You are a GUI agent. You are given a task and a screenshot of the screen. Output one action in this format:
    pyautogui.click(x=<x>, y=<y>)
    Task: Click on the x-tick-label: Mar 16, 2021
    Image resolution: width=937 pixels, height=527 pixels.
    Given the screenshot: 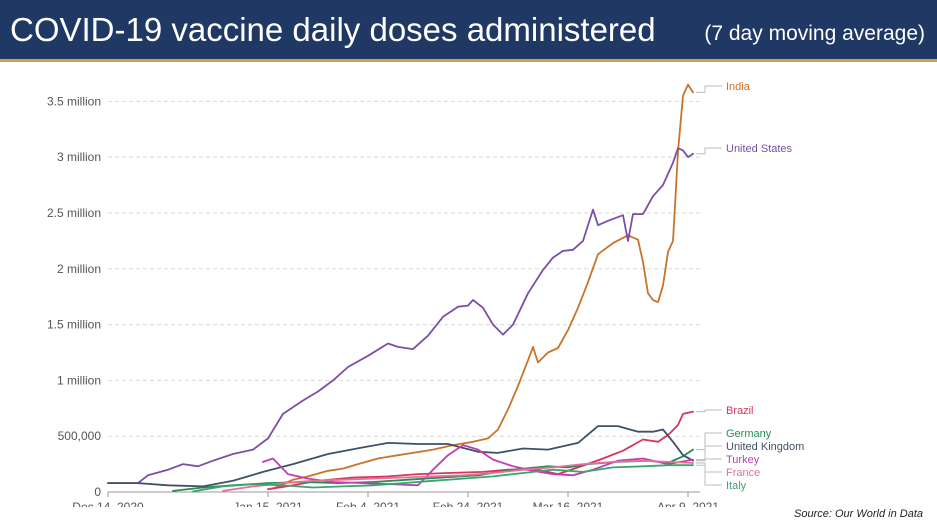 What is the action you would take?
    pyautogui.click(x=568, y=503)
    